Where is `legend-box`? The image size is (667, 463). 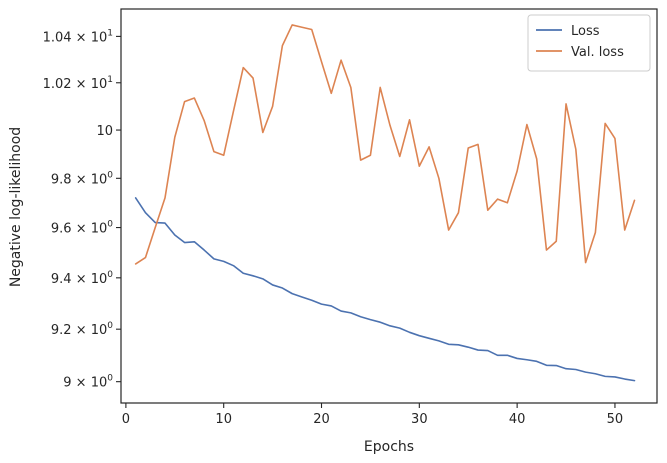
legend-box is located at coordinates (589, 43).